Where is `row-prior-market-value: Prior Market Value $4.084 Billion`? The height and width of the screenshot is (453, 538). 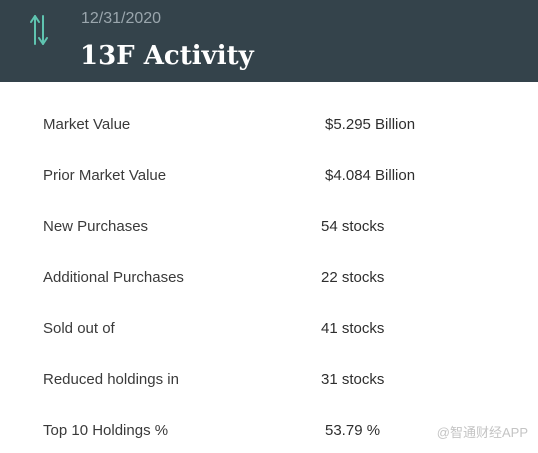
row-prior-market-value: Prior Market Value $4.084 Billion is located at coordinates (269, 176).